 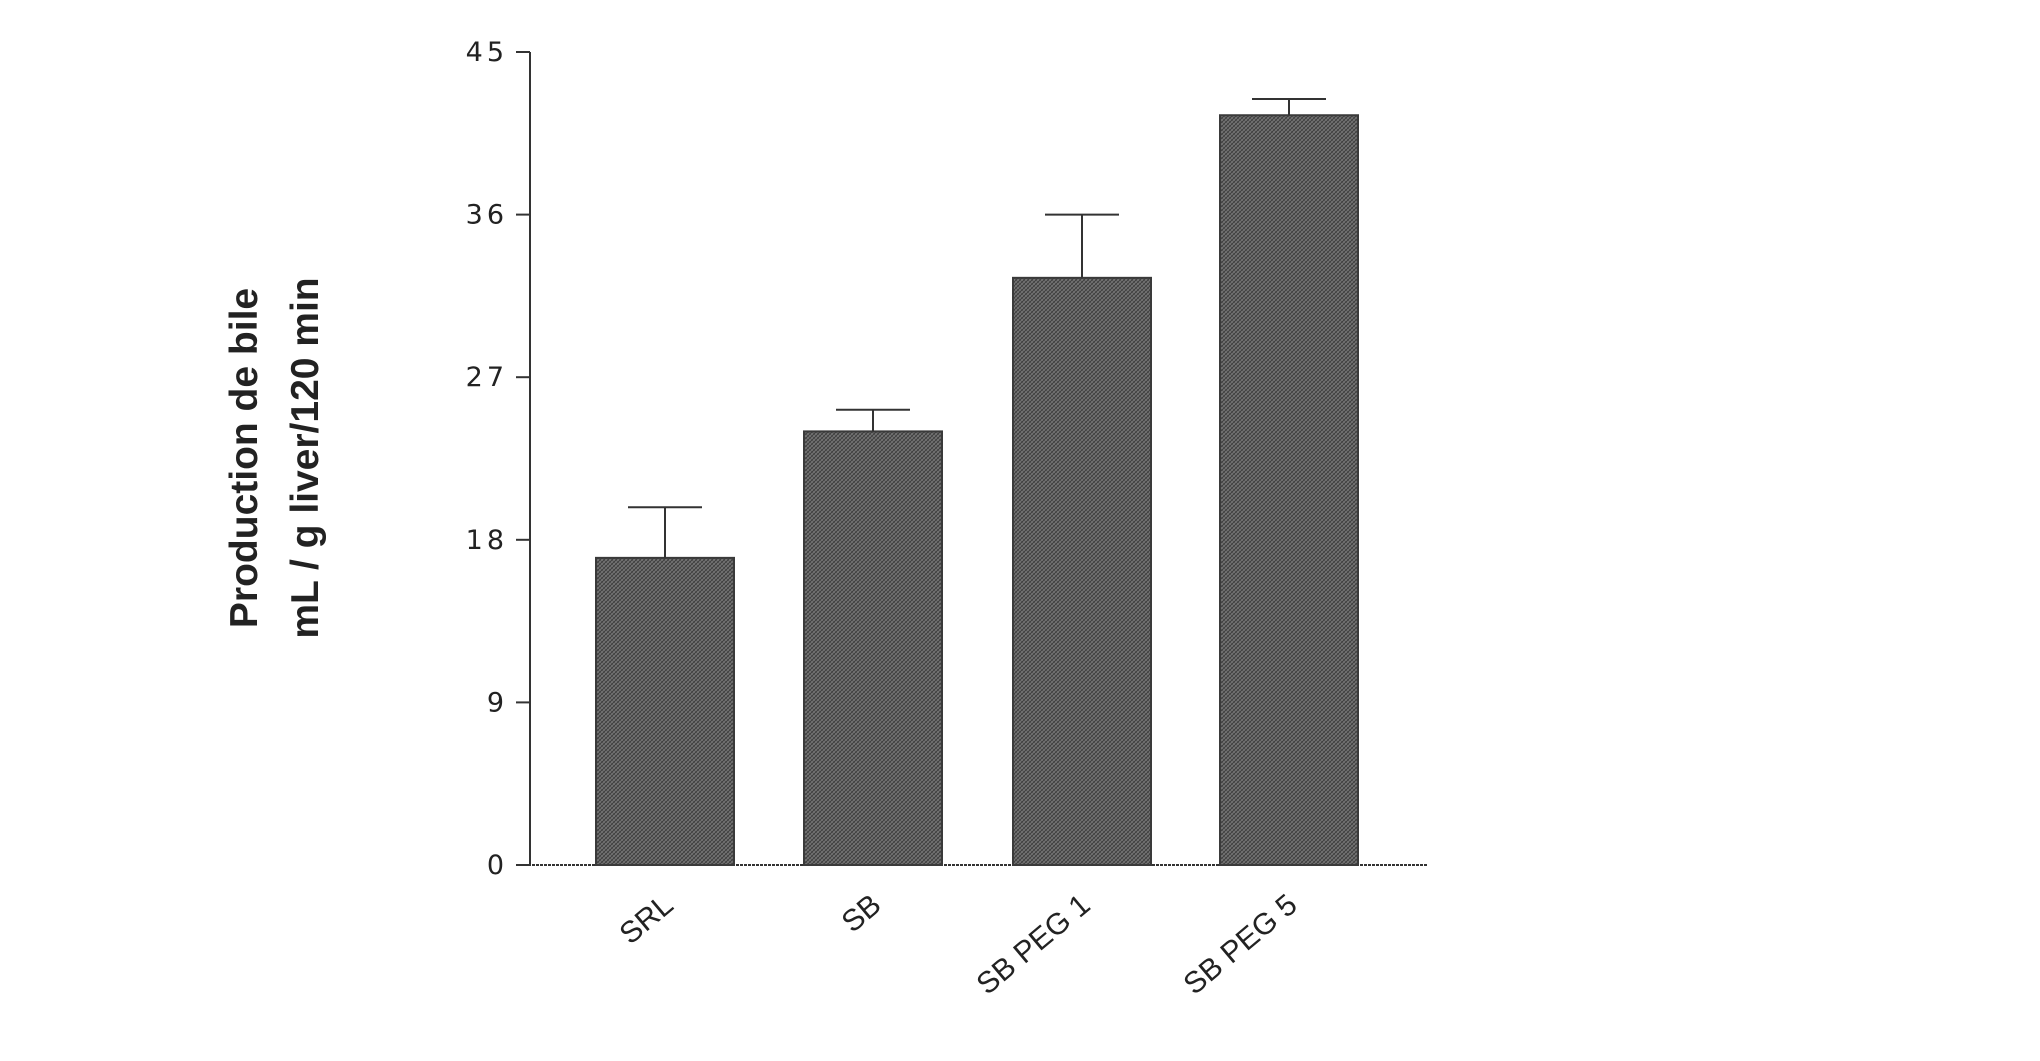 I want to click on x-category-label: SB, so click(x=862, y=913).